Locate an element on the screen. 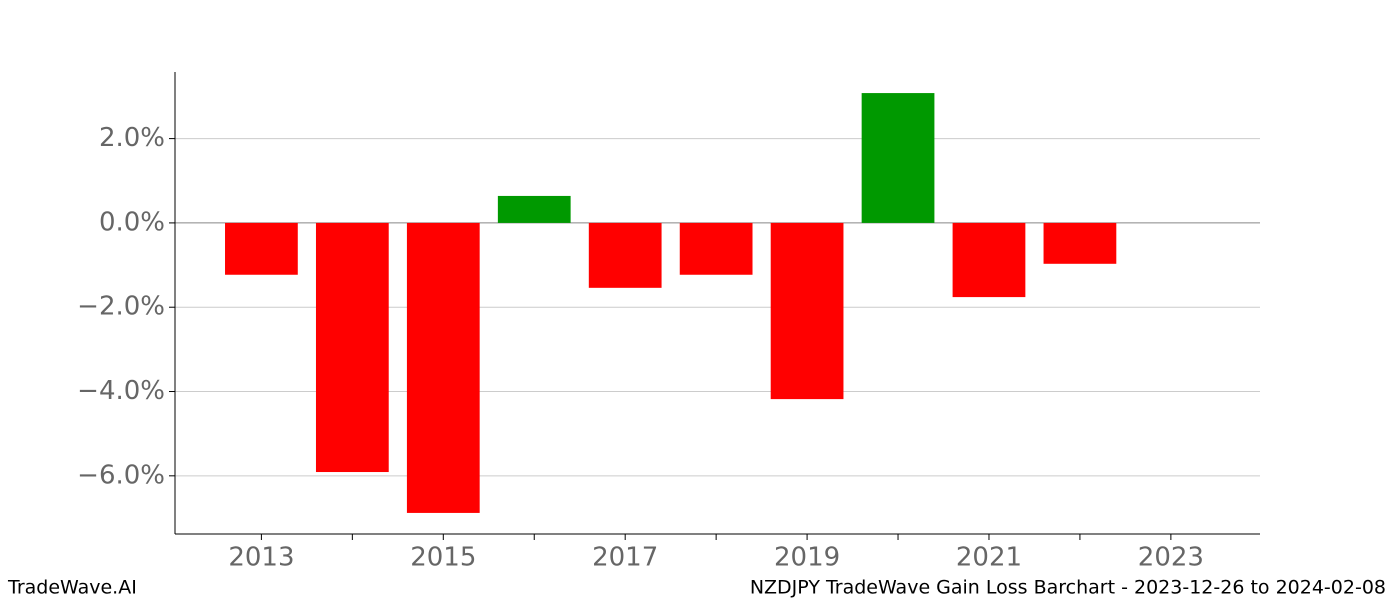  y-tick-label: −4.0% is located at coordinates (121, 391).